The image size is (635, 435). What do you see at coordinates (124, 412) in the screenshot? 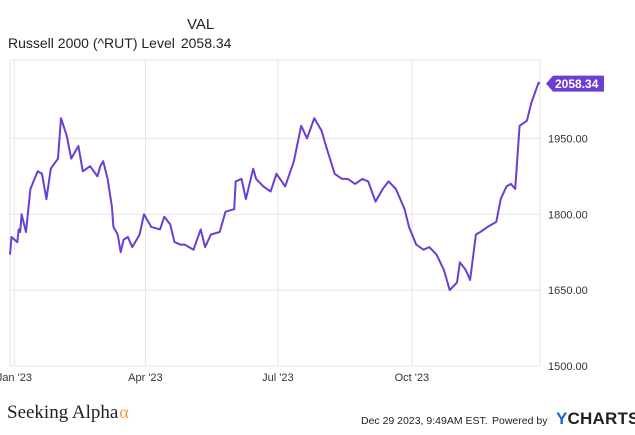
I see `alpha-symbol: α` at bounding box center [124, 412].